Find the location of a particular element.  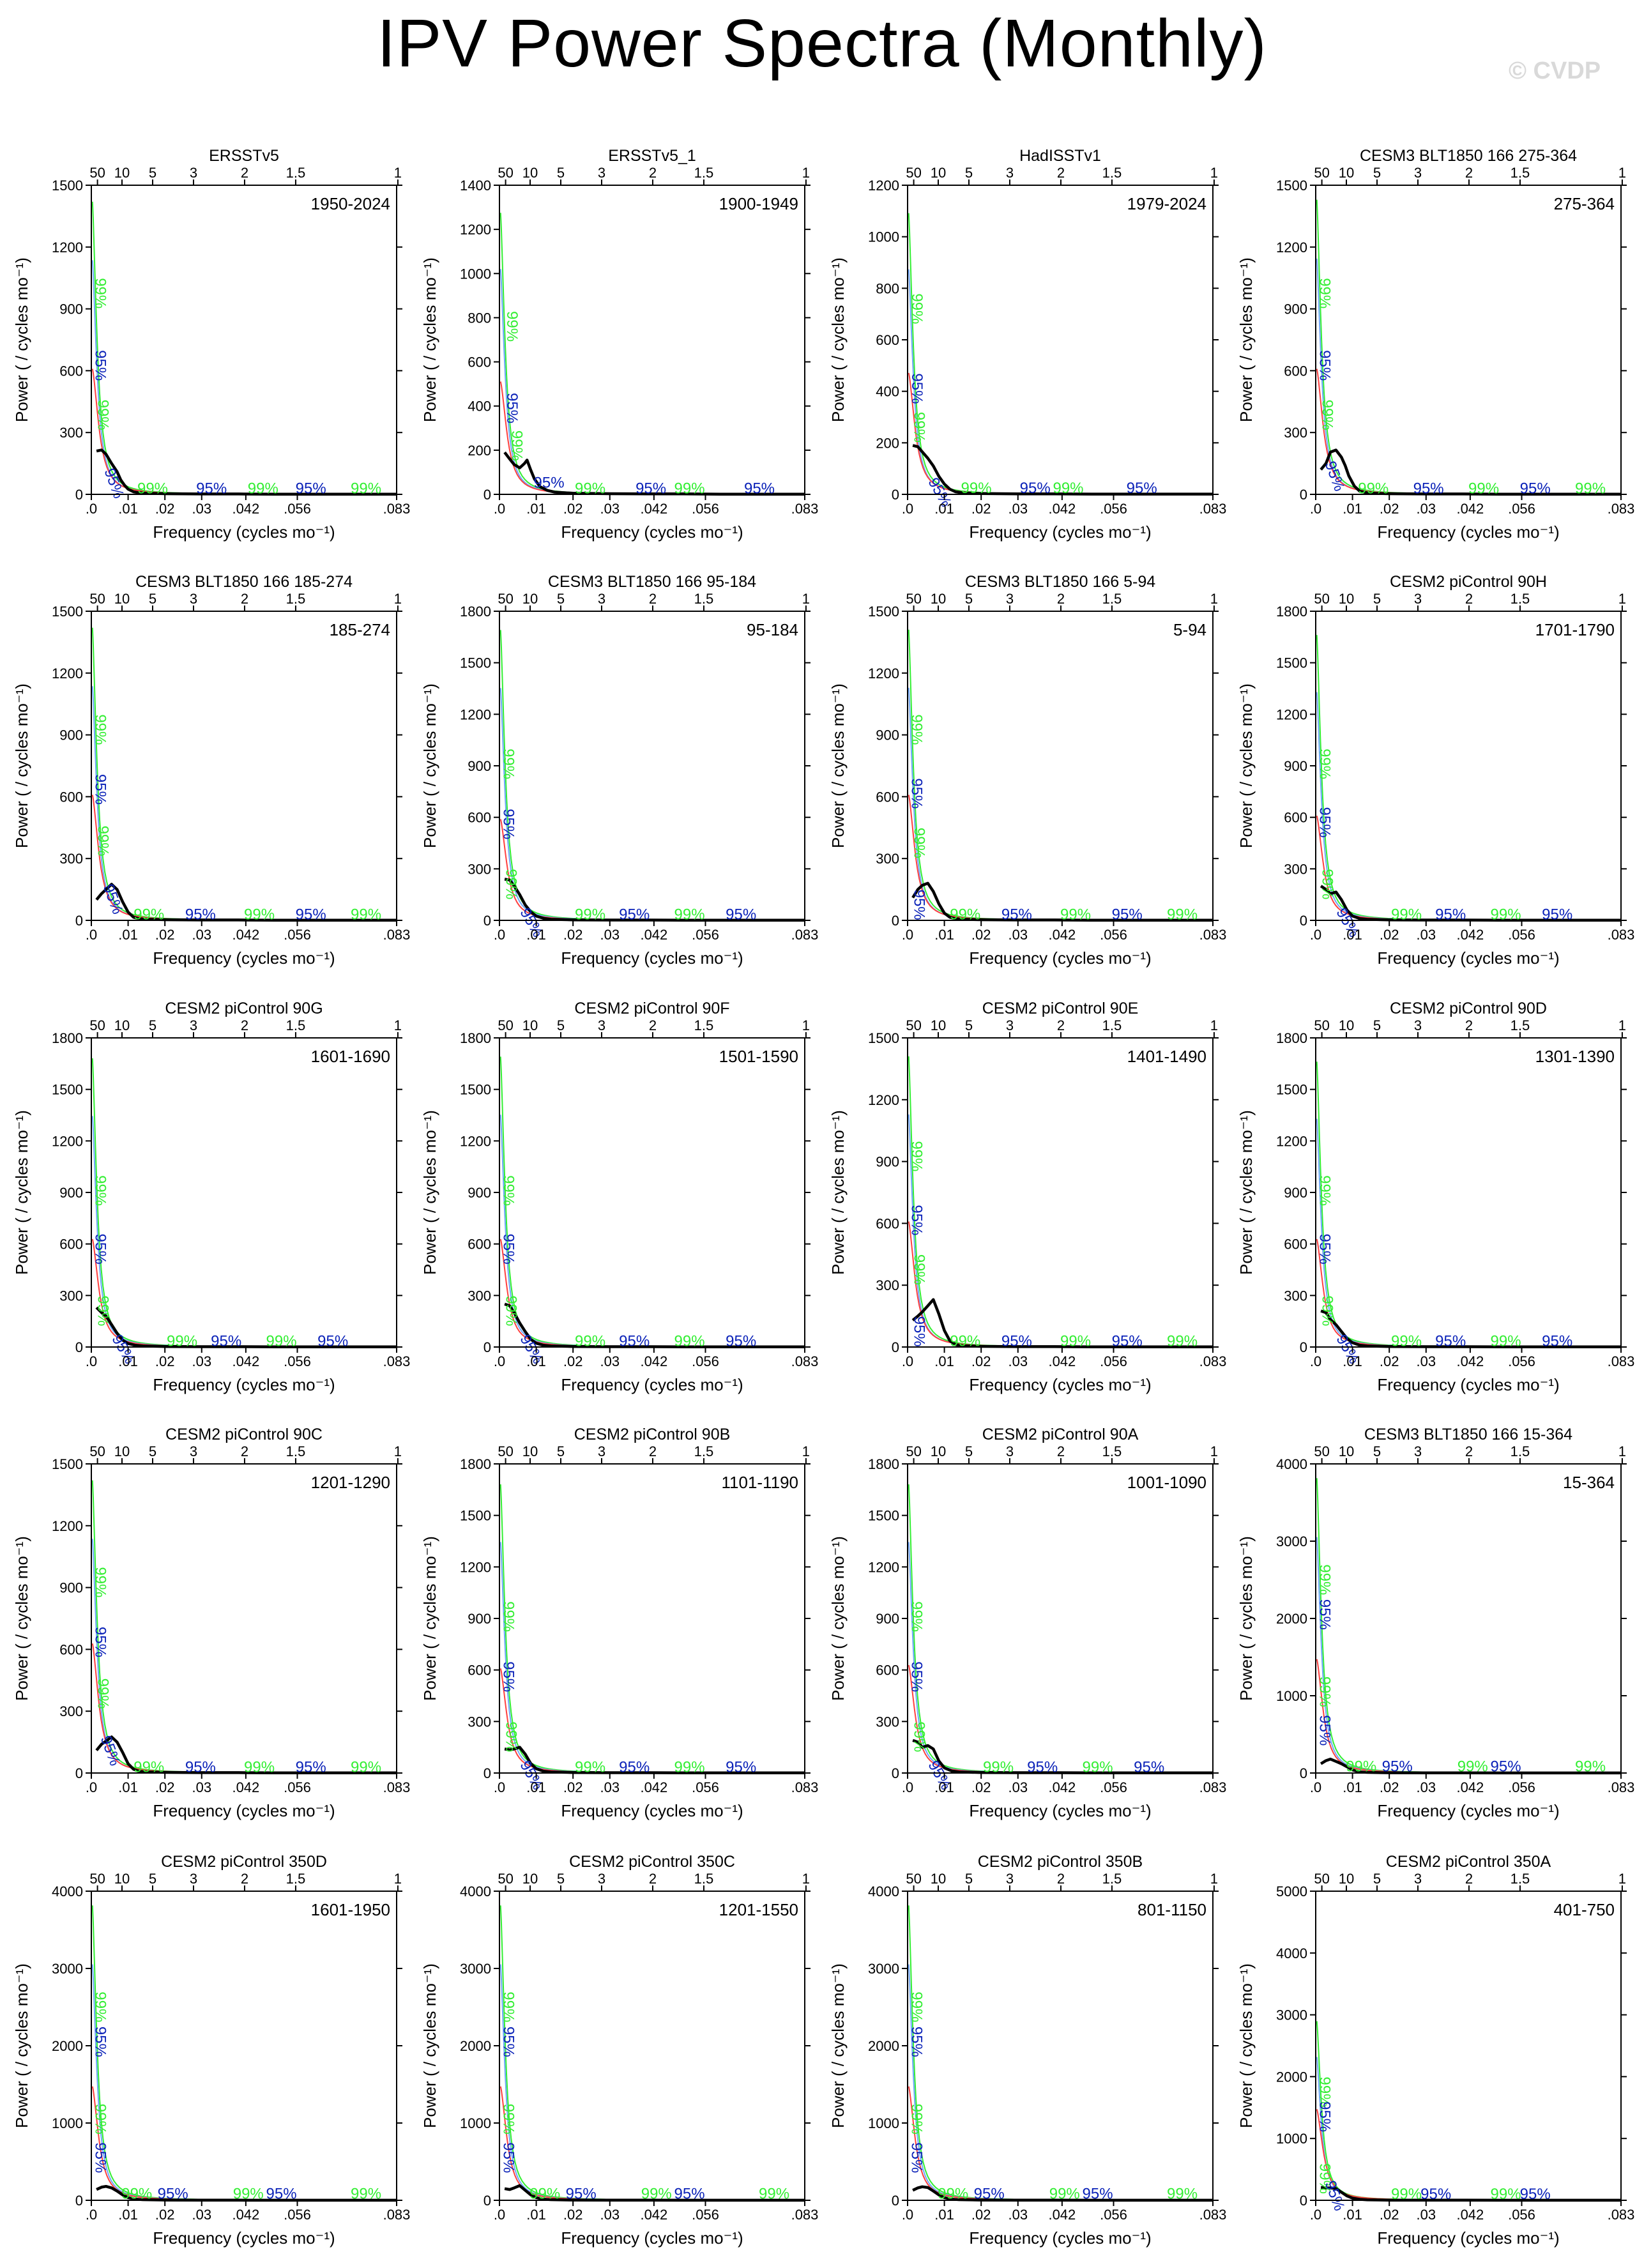

panel-title: CESM2 piControl 90F is located at coordinates (651, 1008).